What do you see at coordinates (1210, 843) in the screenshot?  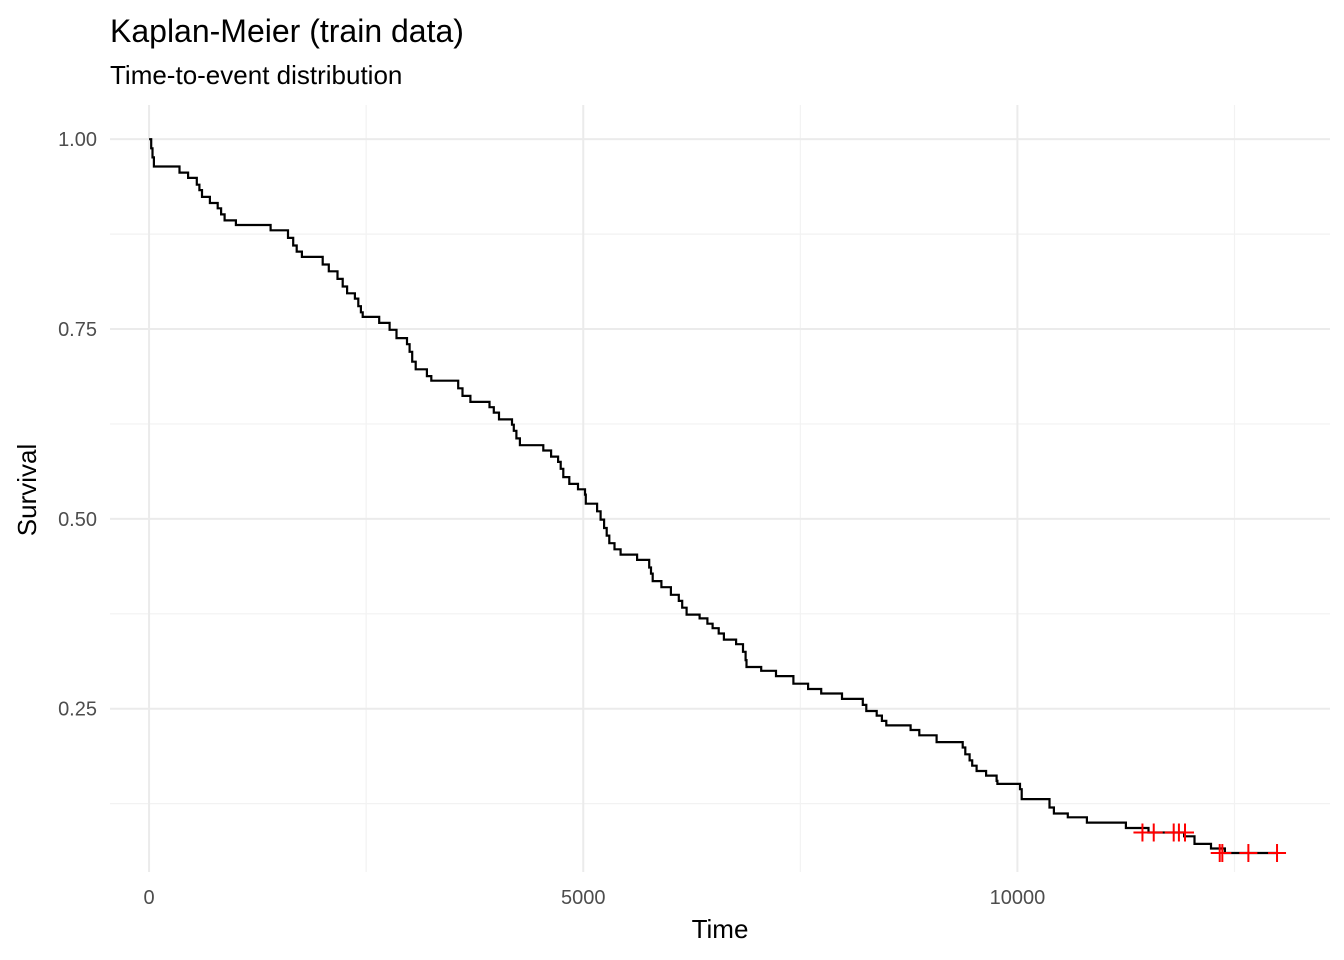 I see `censor-marks` at bounding box center [1210, 843].